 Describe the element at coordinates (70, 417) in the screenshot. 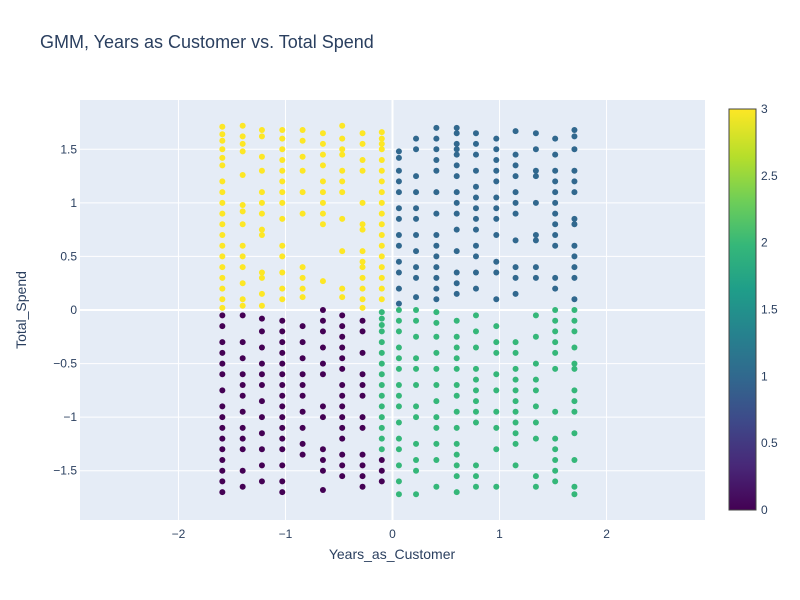

I see `y-tick-label: −1` at that location.